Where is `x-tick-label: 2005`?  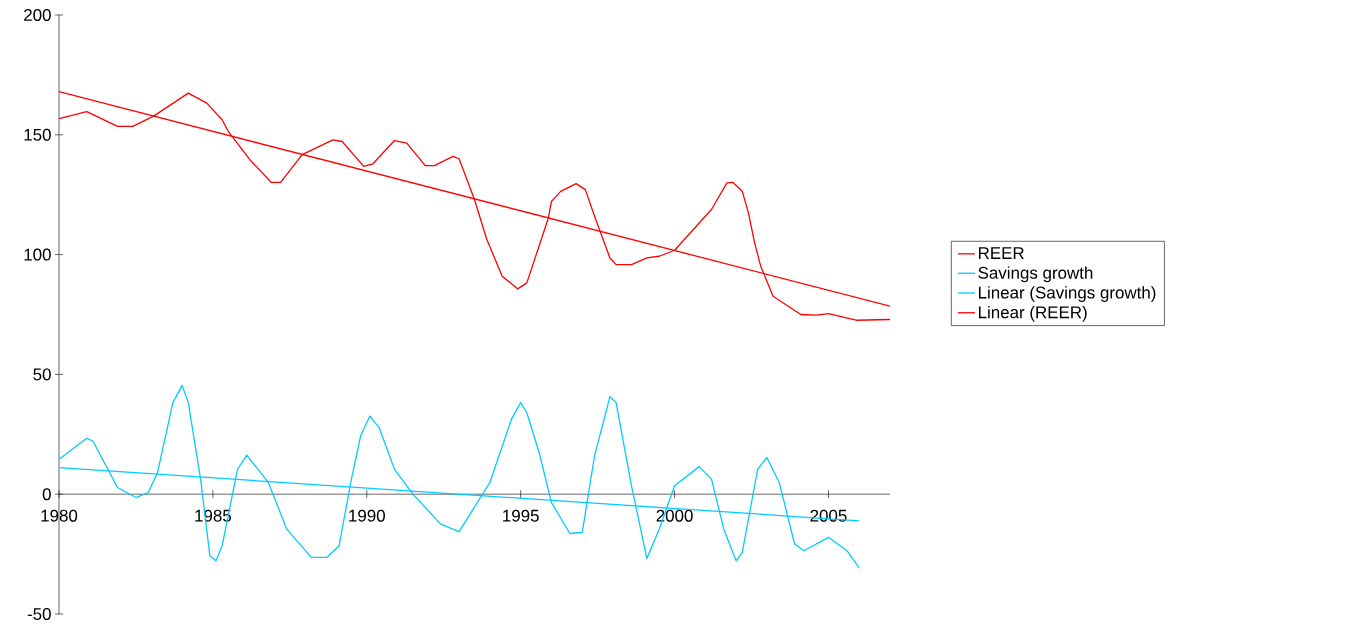
x-tick-label: 2005 is located at coordinates (828, 515).